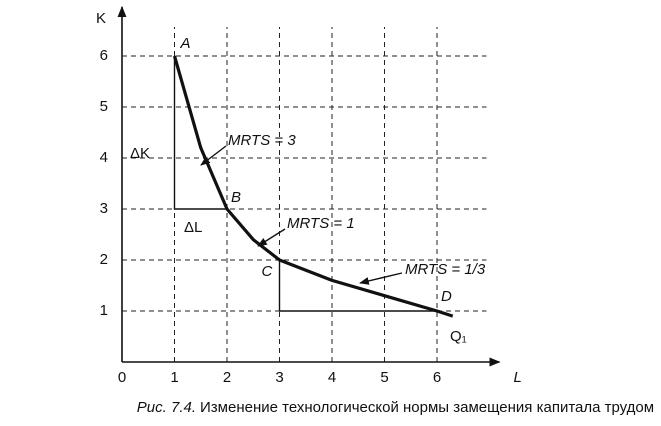 The image size is (661, 426). I want to click on series-label: Q₁, so click(458, 336).